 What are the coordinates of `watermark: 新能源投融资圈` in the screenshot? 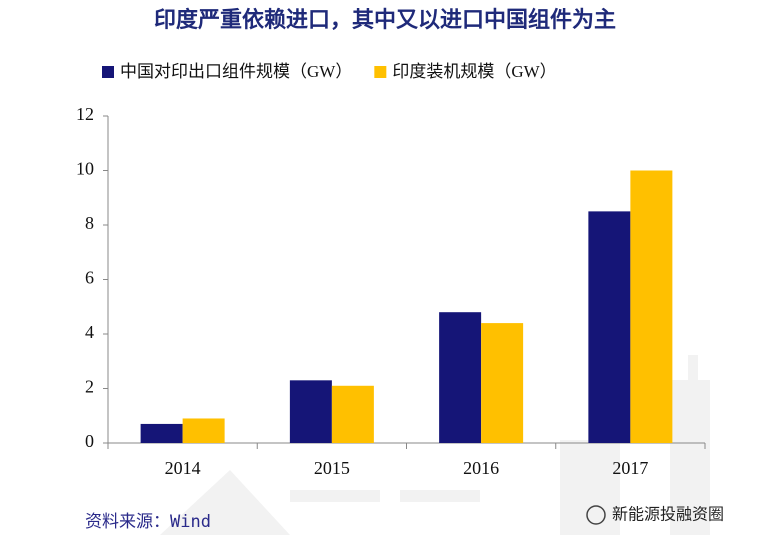 It's located at (655, 515).